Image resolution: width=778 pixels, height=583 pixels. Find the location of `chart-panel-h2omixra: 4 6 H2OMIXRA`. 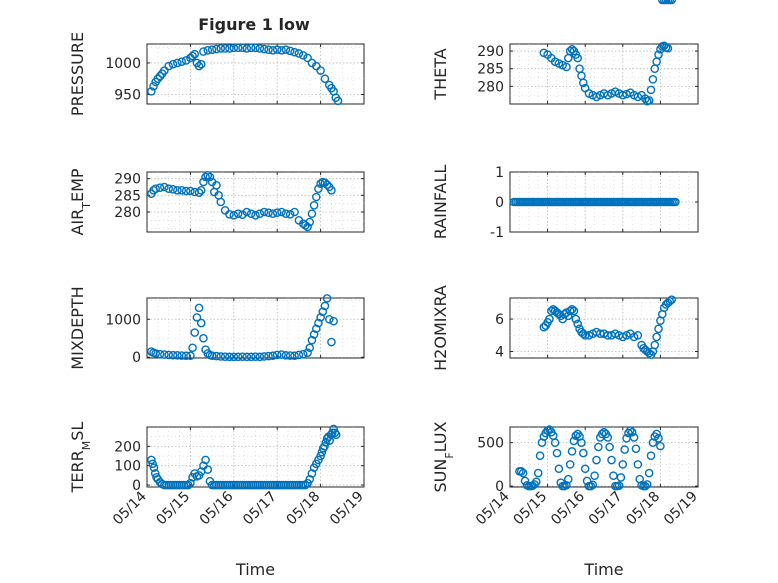

chart-panel-h2omixra: 4 6 H2OMIXRA is located at coordinates (565, 328).